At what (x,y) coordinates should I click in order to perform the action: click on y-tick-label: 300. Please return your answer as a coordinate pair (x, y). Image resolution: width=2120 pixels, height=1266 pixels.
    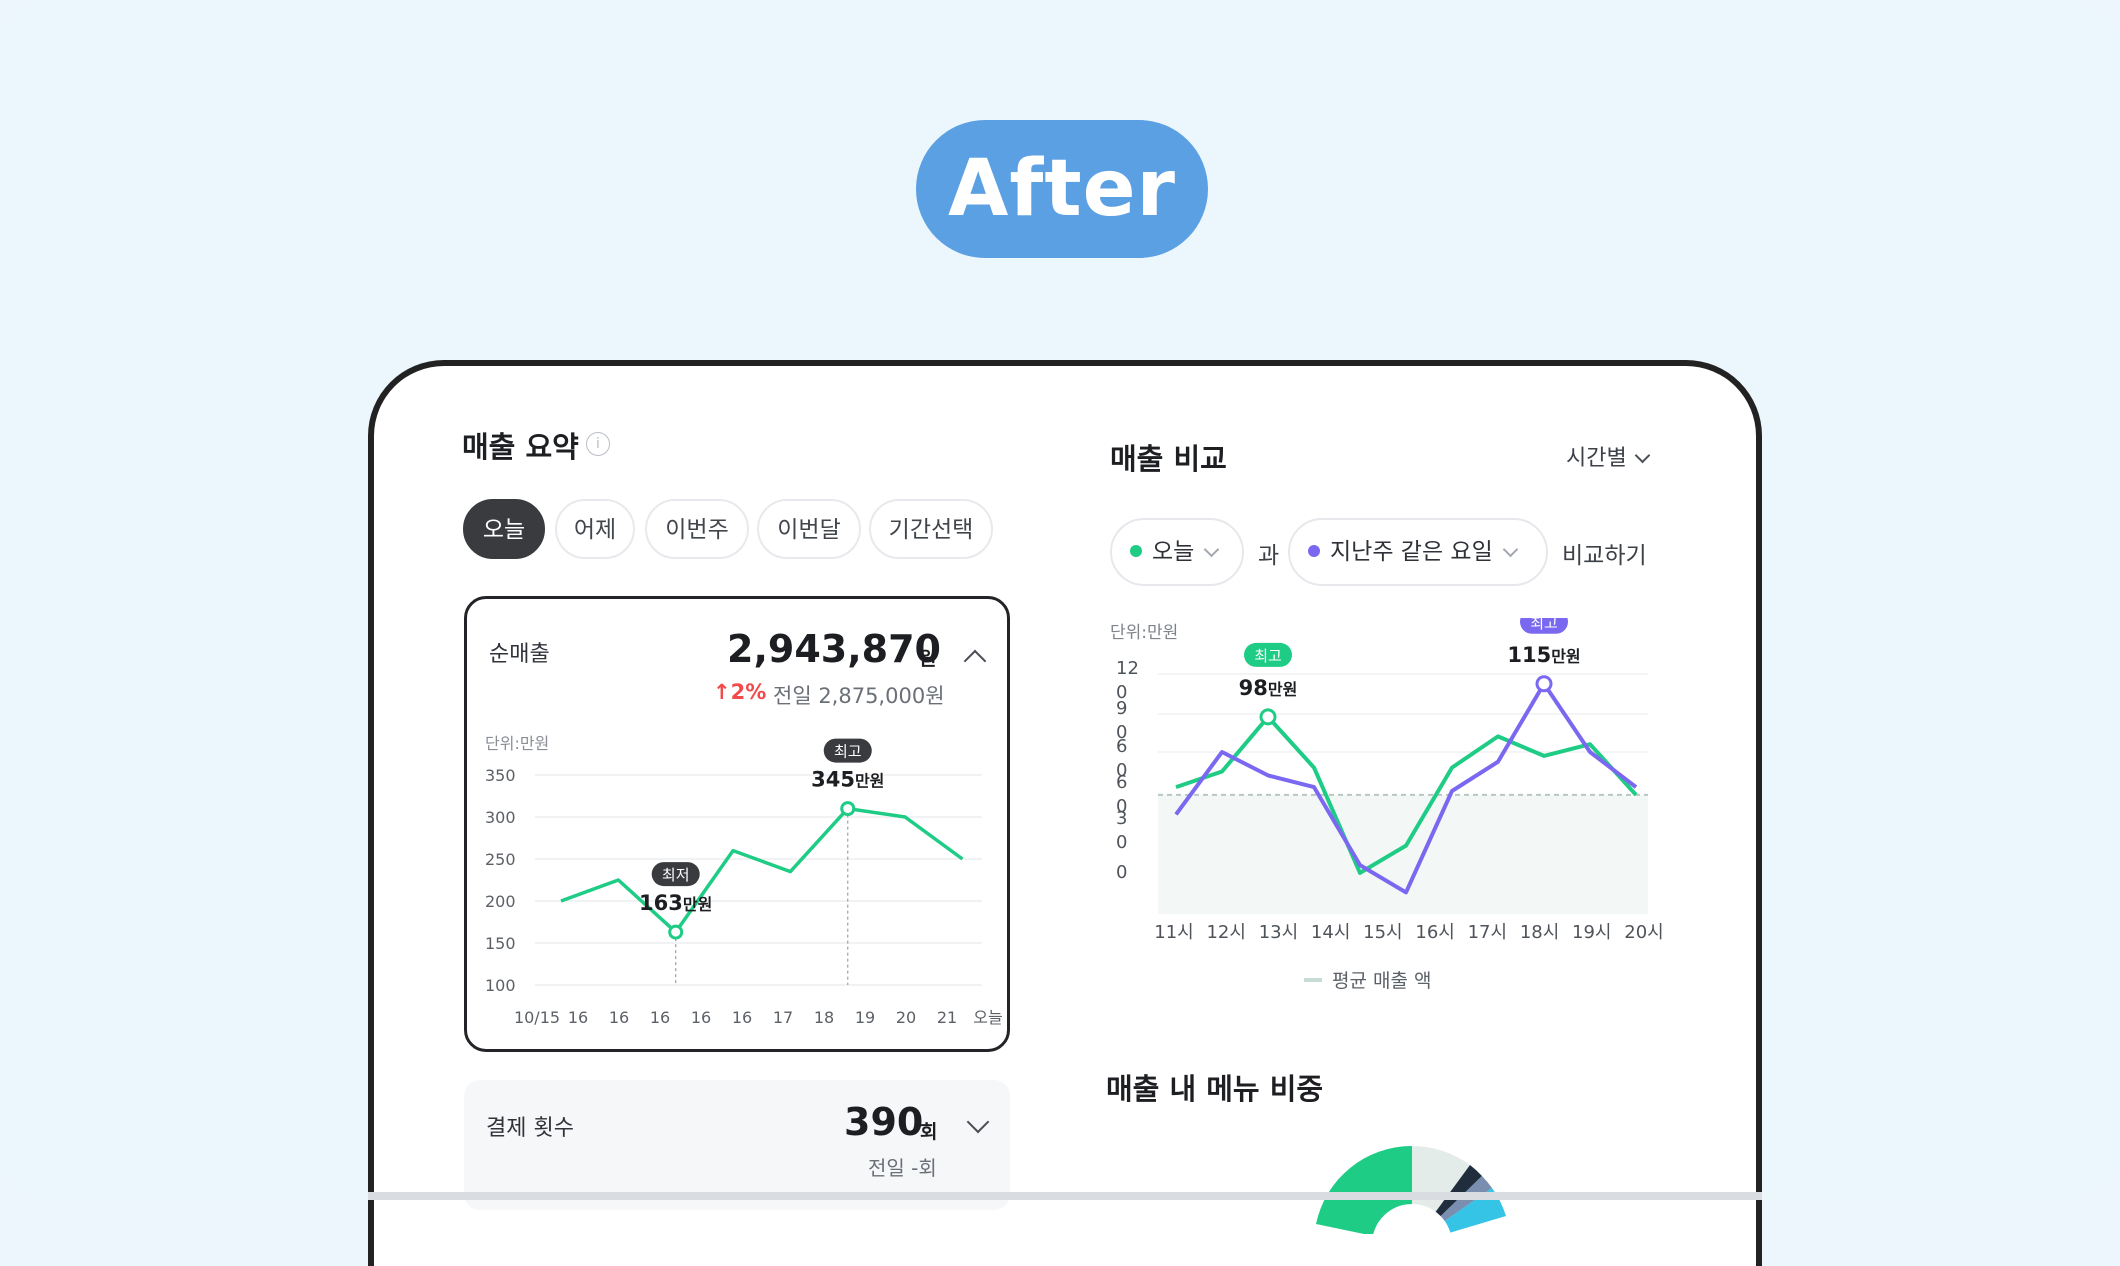
    Looking at the image, I should click on (500, 817).